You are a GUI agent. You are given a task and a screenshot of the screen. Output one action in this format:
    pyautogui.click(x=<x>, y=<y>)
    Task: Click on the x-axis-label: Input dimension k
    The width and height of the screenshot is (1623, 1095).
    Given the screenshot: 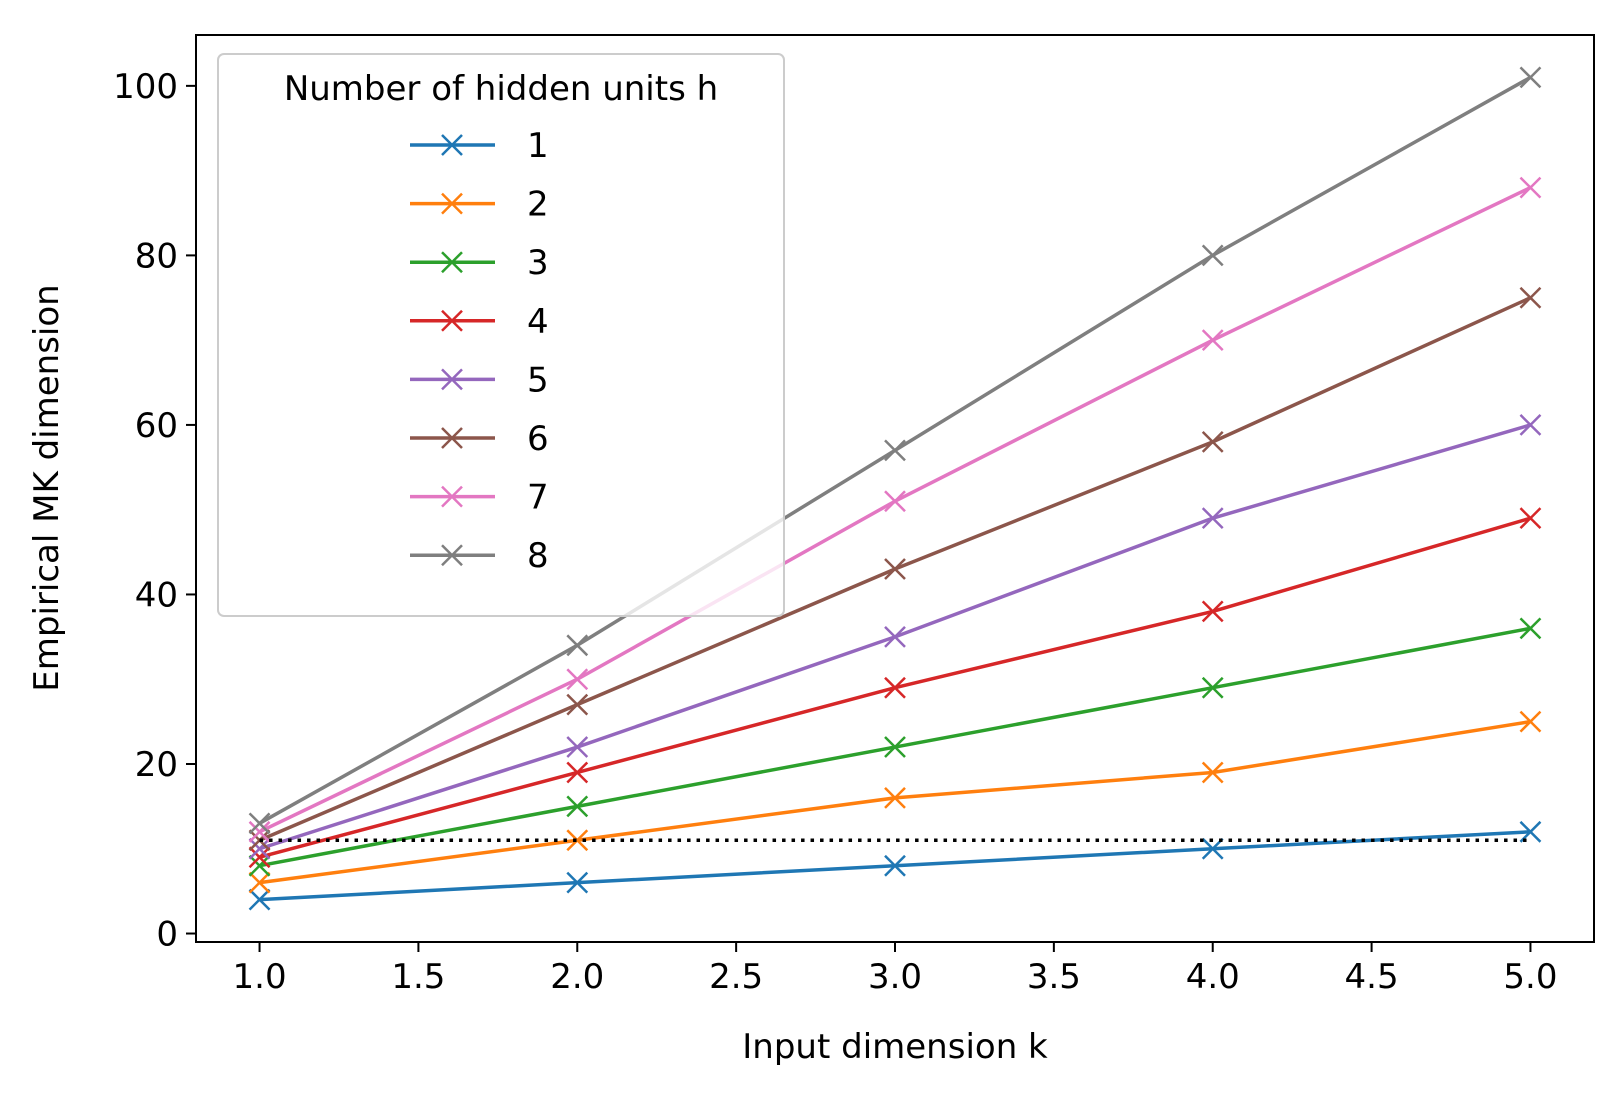 What is the action you would take?
    pyautogui.click(x=895, y=1047)
    